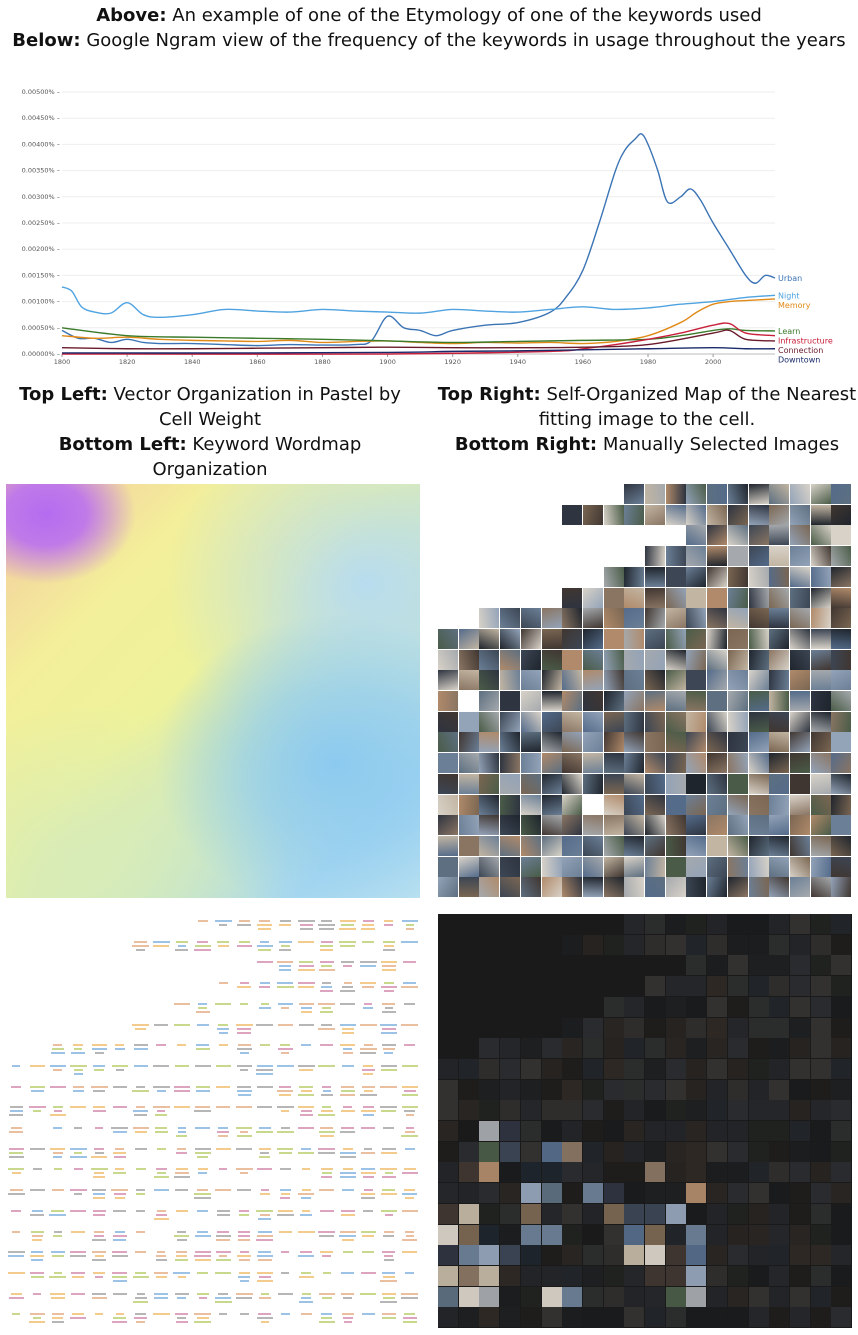  What do you see at coordinates (789, 295) in the screenshot?
I see `series-label-night: Night` at bounding box center [789, 295].